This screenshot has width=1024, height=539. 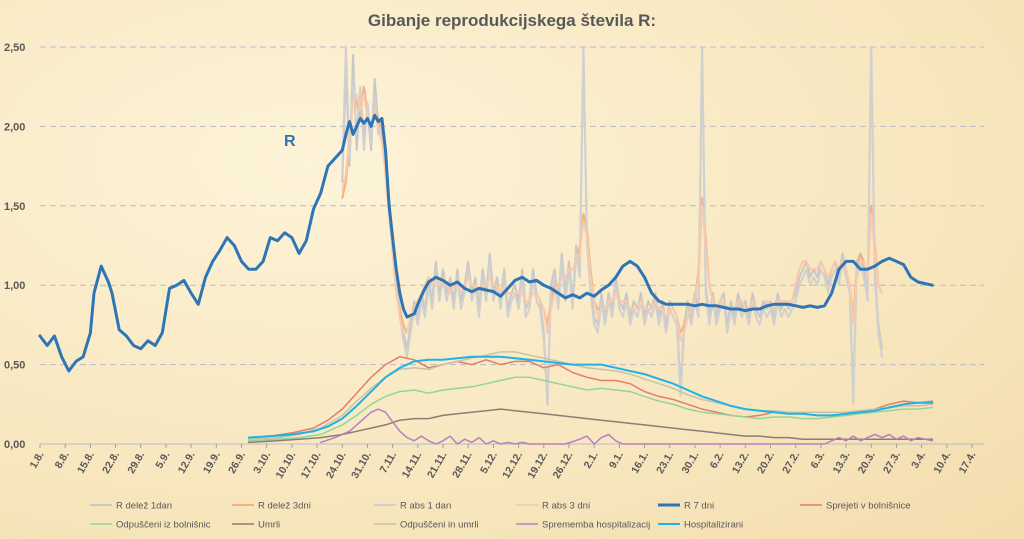 I want to click on x-tick-label: 10.10., so click(x=285, y=464).